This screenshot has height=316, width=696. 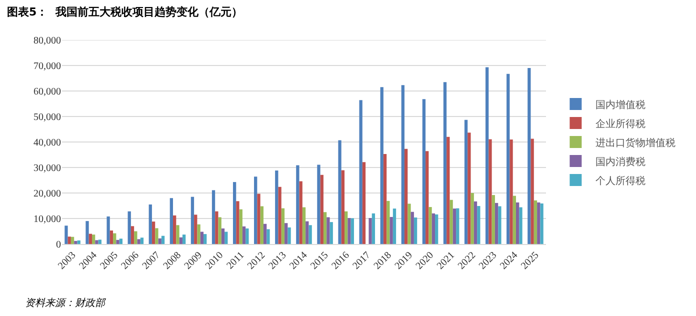 I want to click on x-tick-label: 2011, so click(x=235, y=261).